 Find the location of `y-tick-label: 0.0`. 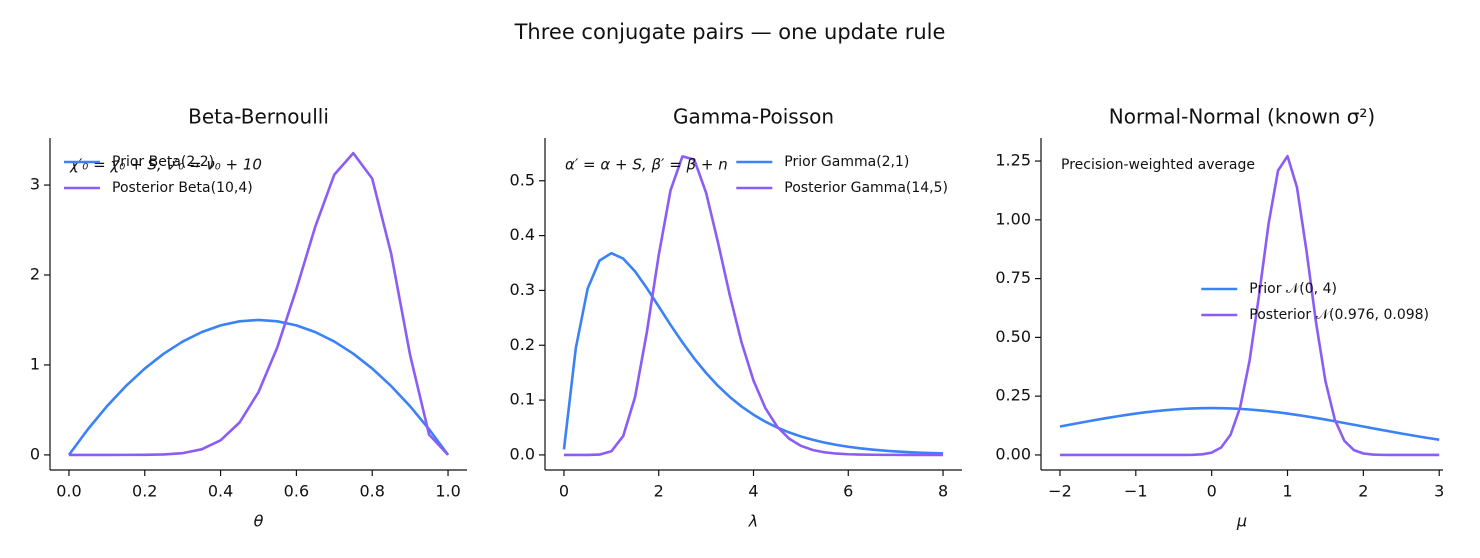

y-tick-label: 0.0 is located at coordinates (522, 453).